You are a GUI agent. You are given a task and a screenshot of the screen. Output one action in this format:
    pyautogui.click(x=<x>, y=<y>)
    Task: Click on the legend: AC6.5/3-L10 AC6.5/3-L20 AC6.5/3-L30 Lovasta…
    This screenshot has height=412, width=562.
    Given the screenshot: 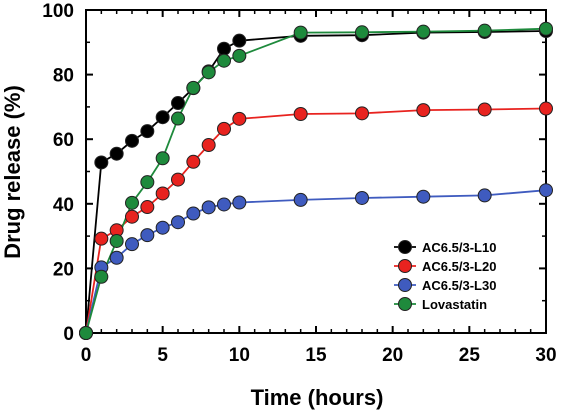 What is the action you would take?
    pyautogui.click(x=445, y=276)
    